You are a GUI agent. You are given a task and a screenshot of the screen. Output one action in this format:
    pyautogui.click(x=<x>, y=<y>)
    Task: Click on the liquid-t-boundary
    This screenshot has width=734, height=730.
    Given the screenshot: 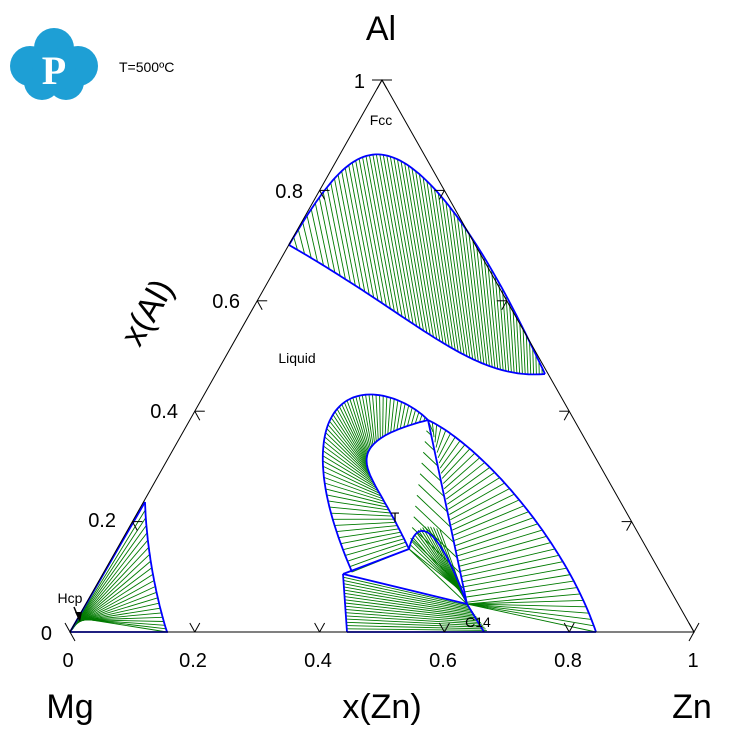 What is the action you would take?
    pyautogui.click(x=375, y=483)
    